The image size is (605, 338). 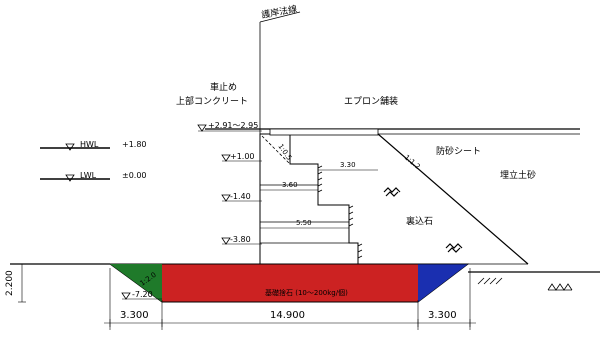 I want to click on reclaimed-sand-label: 埋立土砂, so click(x=518, y=175).